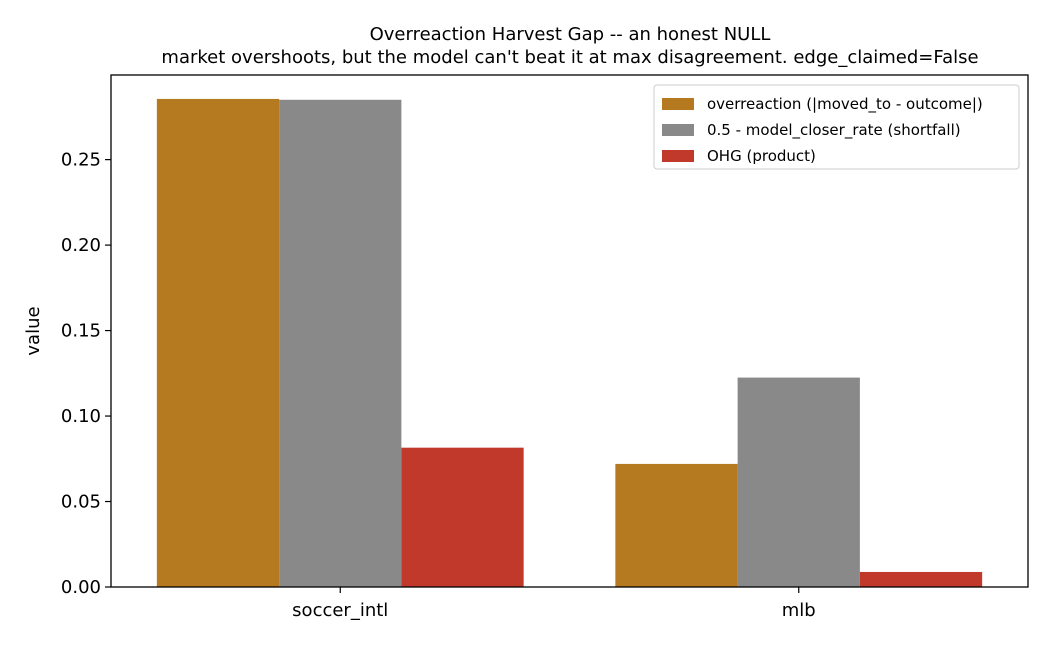 The image size is (1050, 645). I want to click on y-axis-label: value, so click(33, 330).